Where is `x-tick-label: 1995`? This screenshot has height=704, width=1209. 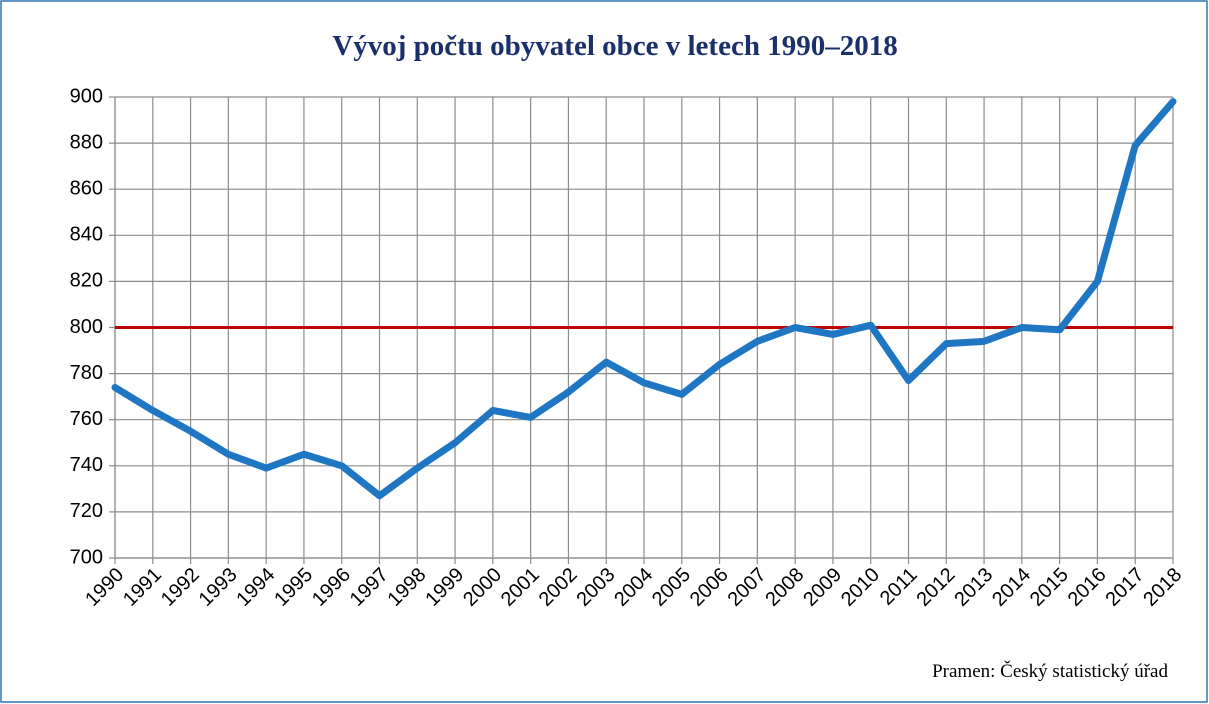
x-tick-label: 1995 is located at coordinates (293, 587).